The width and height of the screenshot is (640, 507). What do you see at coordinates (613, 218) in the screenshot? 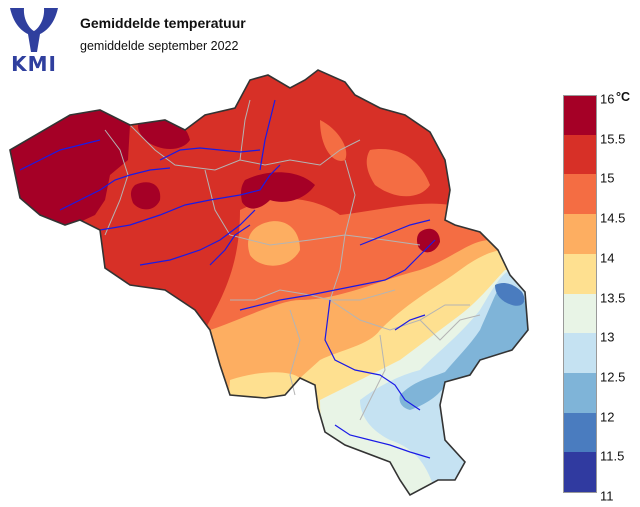
I see `legend-label: 14.5` at bounding box center [613, 218].